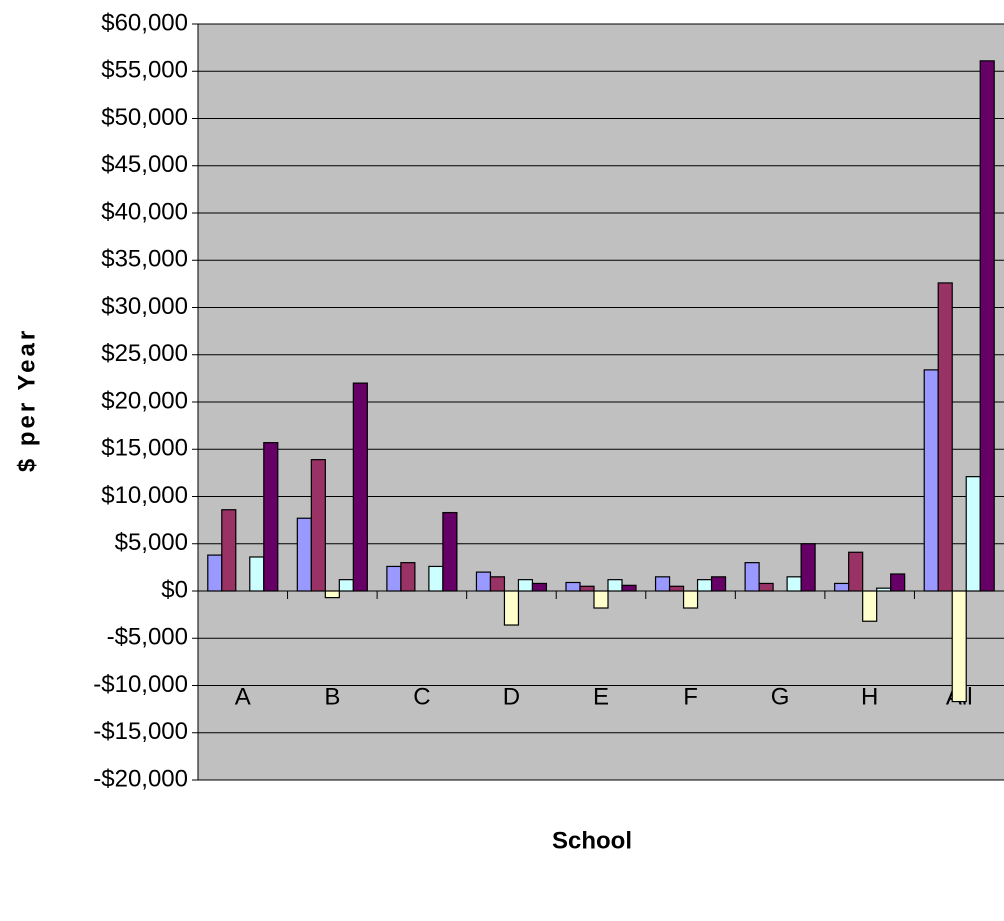 Image resolution: width=1004 pixels, height=921 pixels. Describe the element at coordinates (869, 696) in the screenshot. I see `x-tick-label: H` at that location.